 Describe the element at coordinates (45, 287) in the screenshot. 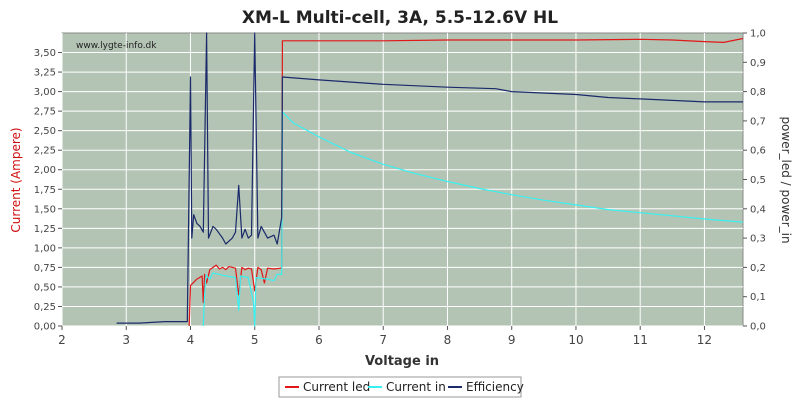

I see `y-left-tick-label: 0,50` at that location.